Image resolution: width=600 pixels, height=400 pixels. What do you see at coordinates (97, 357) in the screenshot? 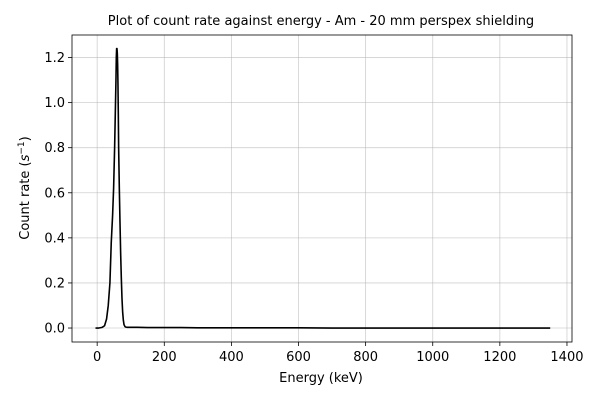
I see `x-tick-label: 0` at bounding box center [97, 357].